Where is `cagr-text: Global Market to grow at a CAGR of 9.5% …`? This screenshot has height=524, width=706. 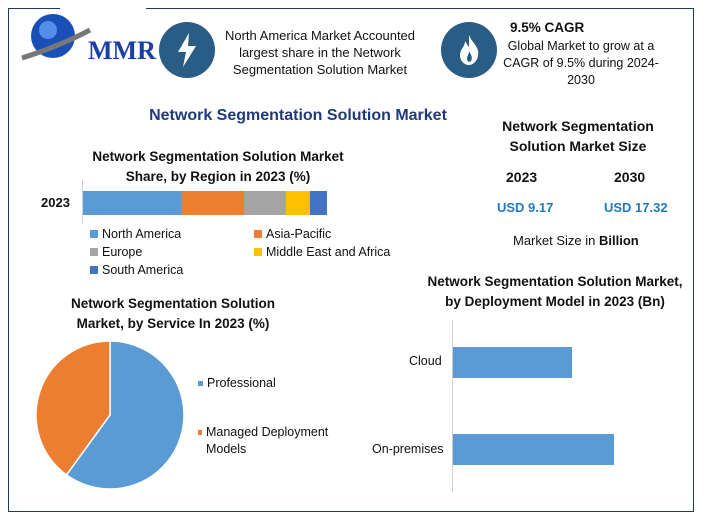 cagr-text: Global Market to grow at a CAGR of 9.5% … is located at coordinates (581, 63).